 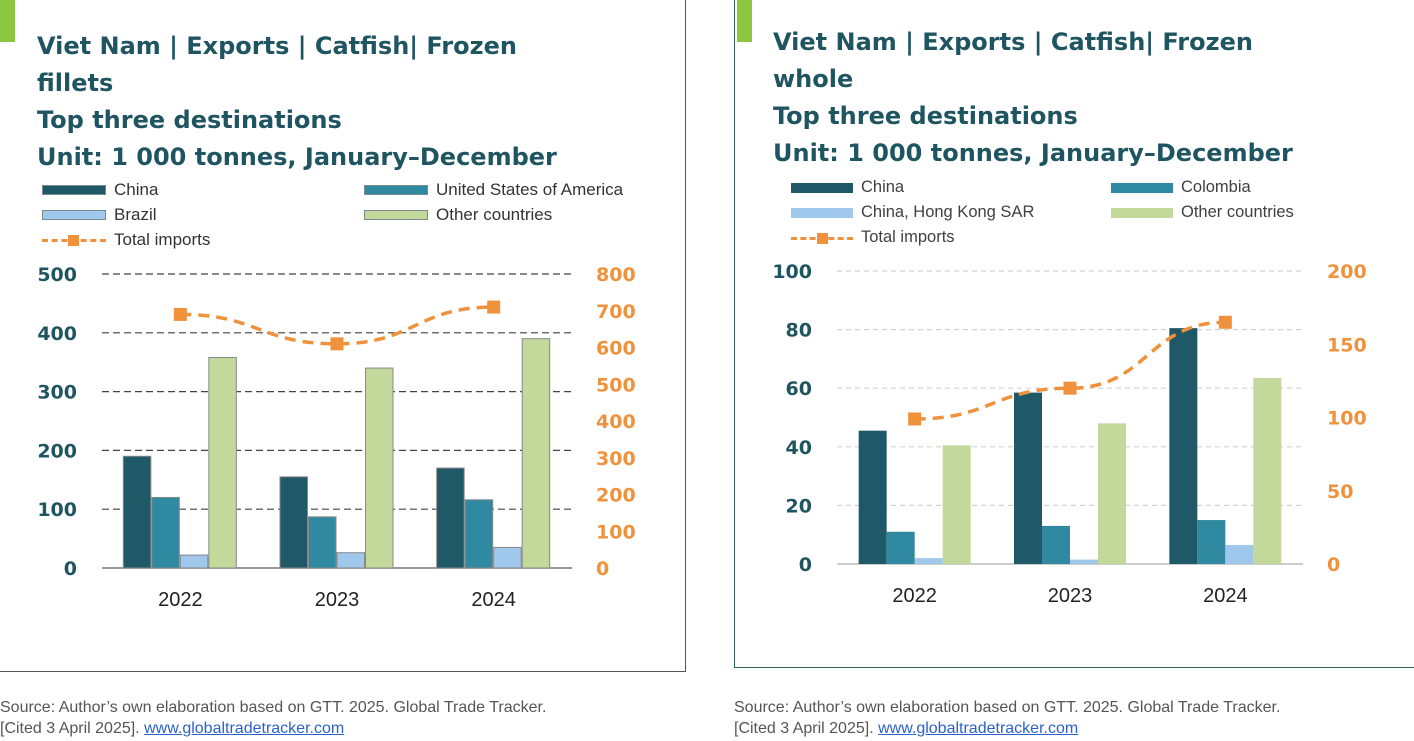 I want to click on legend-item-total: Total imports, so click(x=126, y=240).